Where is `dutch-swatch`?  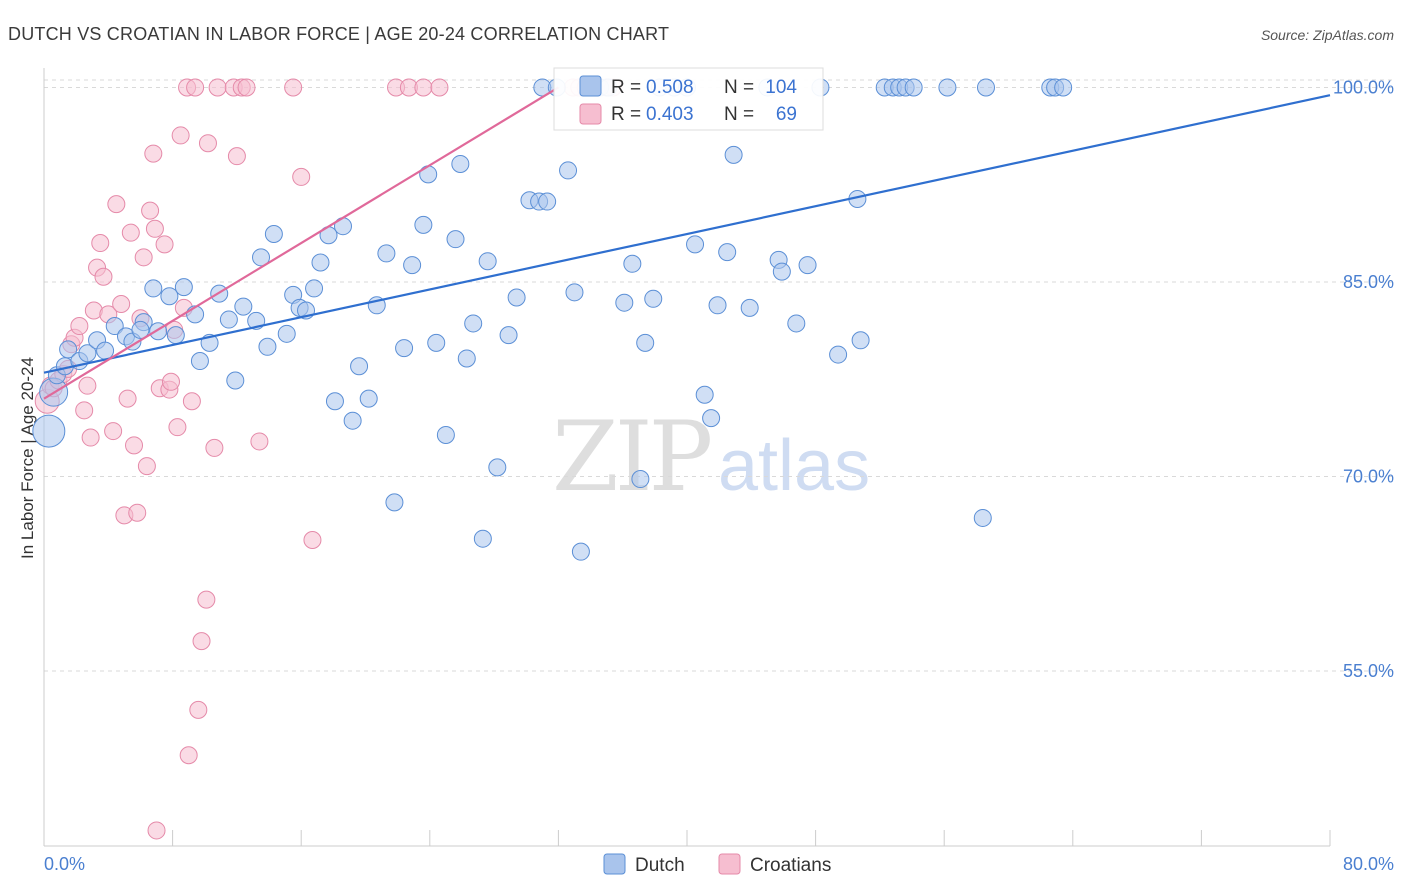
dutch-swatch is located at coordinates (590, 86).